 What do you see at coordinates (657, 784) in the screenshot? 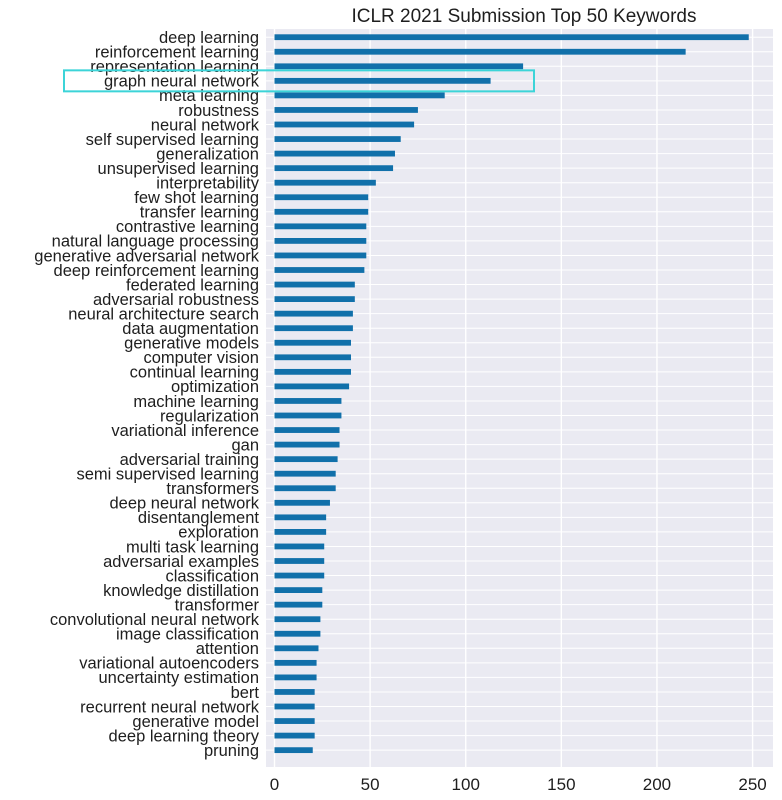
I see `x-tick-label: 200` at bounding box center [657, 784].